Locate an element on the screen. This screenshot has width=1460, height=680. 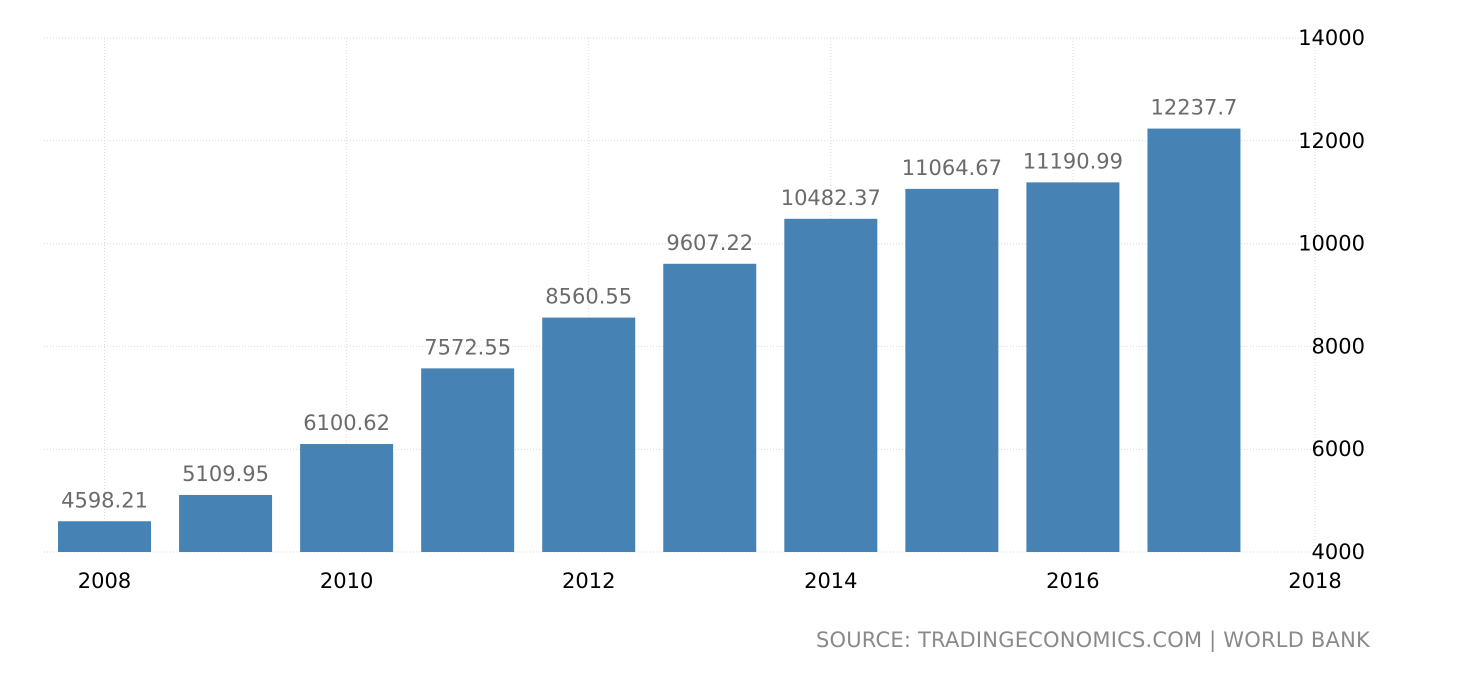
x-axis-ticks: 2008 2010 2012 2014 2016 2018 is located at coordinates (710, 581).